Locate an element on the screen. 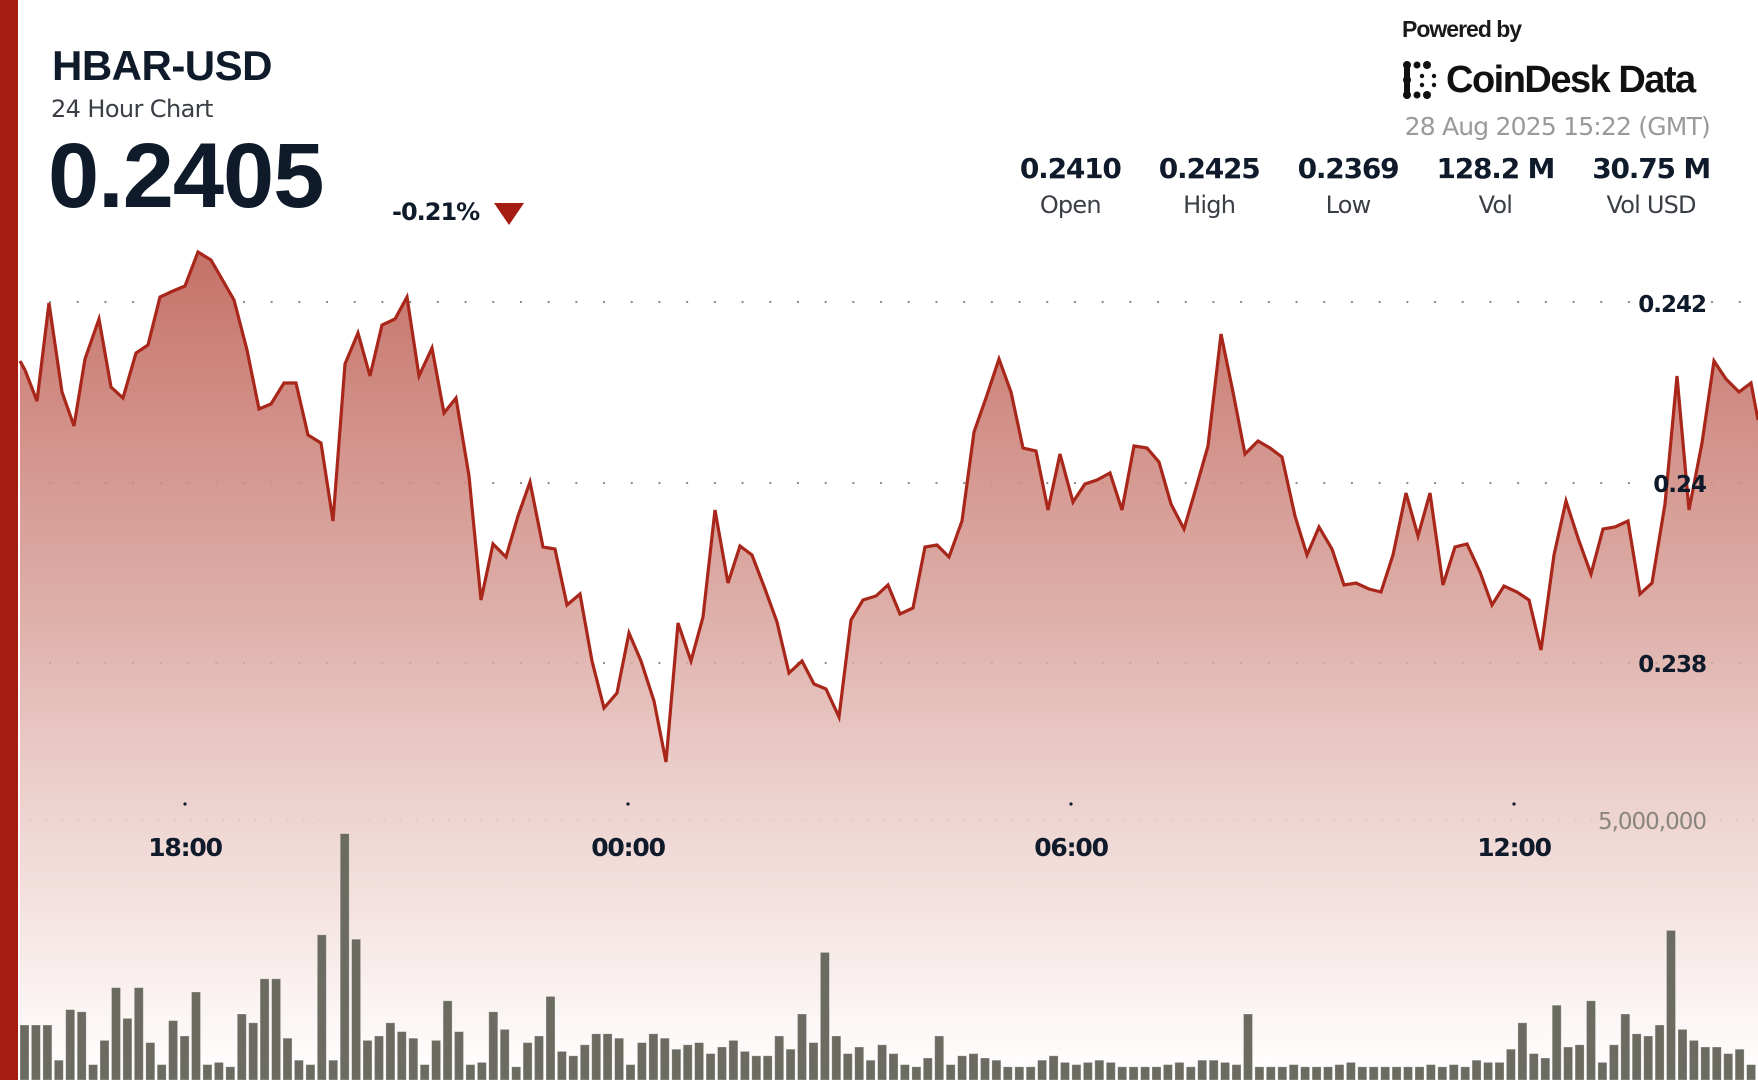  current-price: 0.2405 is located at coordinates (186, 176).